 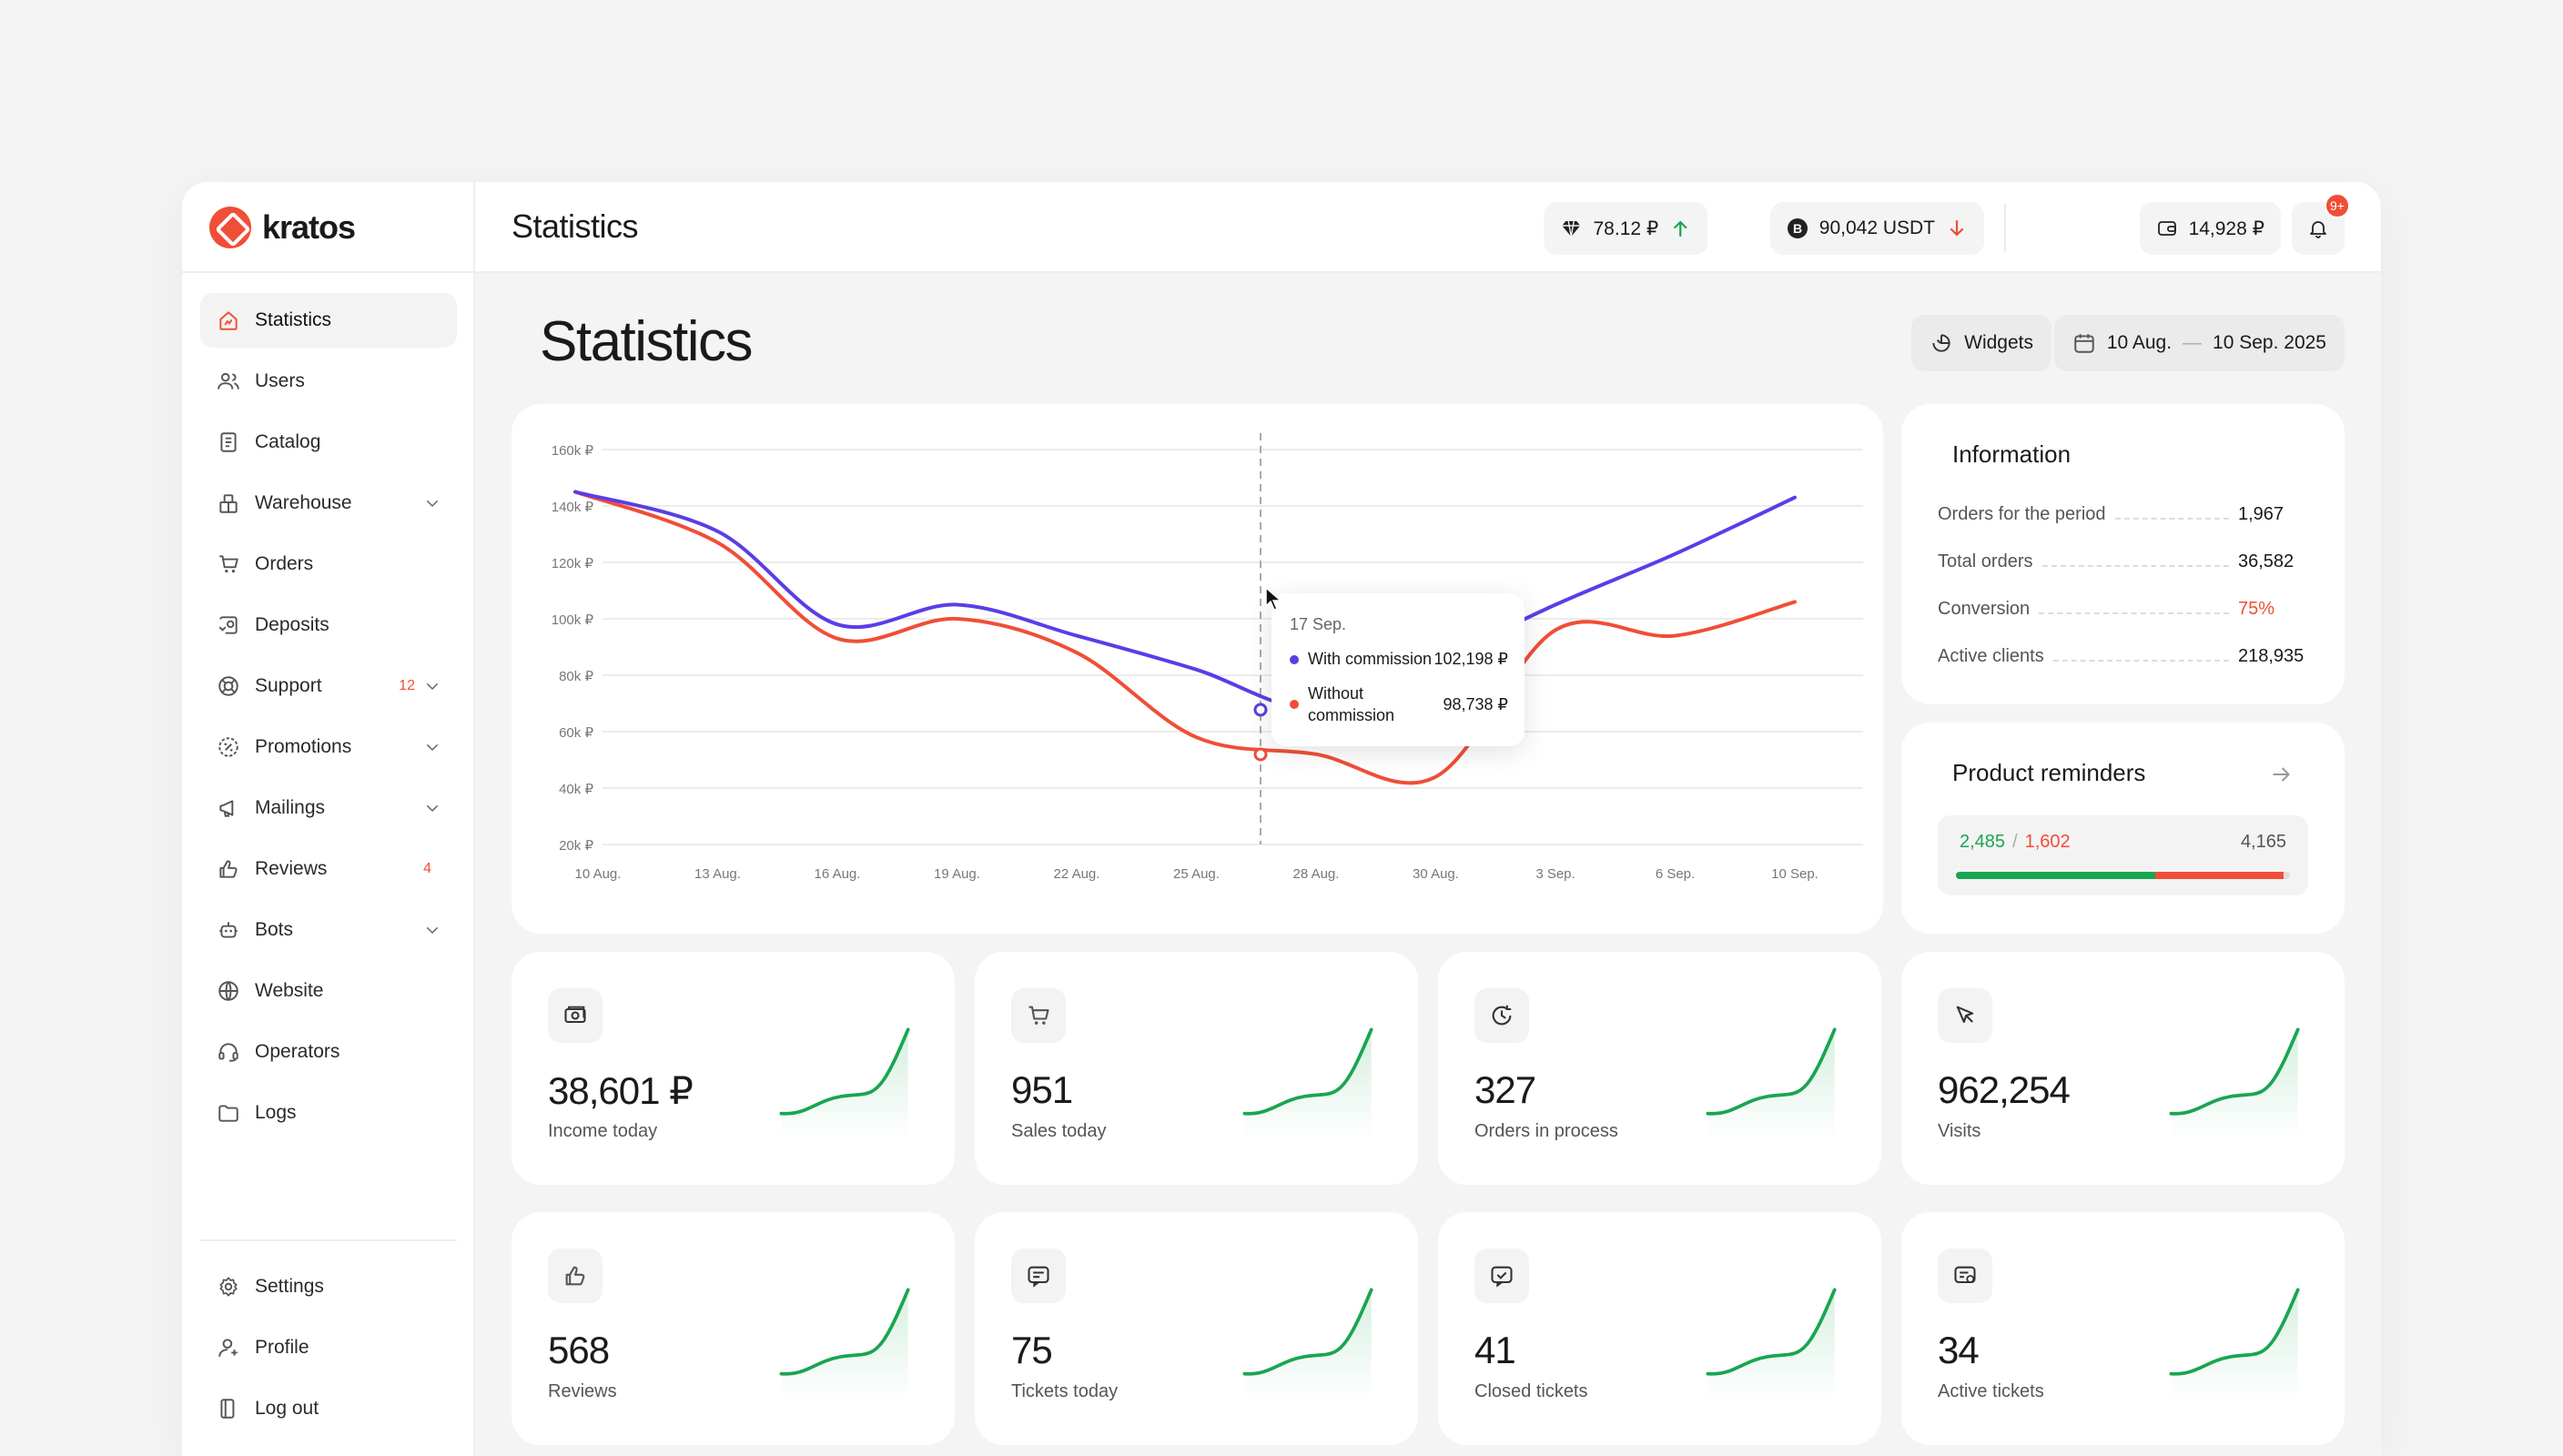 I want to click on stat-label: Visits, so click(x=1959, y=1131).